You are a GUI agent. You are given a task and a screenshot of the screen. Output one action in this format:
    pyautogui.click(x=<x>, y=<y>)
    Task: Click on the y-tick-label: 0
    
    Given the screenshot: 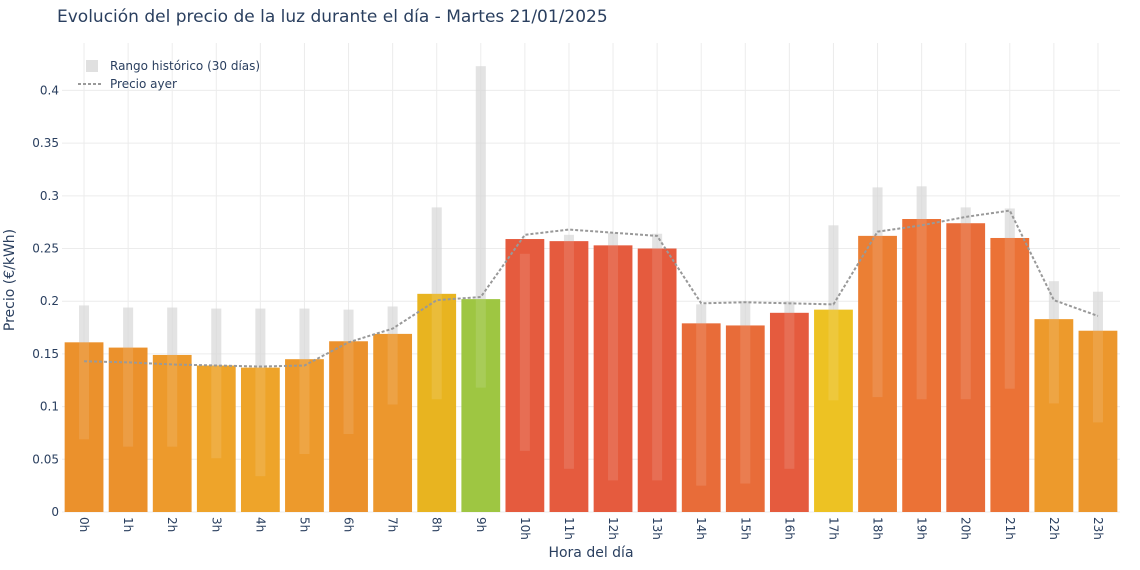 What is the action you would take?
    pyautogui.click(x=55, y=512)
    